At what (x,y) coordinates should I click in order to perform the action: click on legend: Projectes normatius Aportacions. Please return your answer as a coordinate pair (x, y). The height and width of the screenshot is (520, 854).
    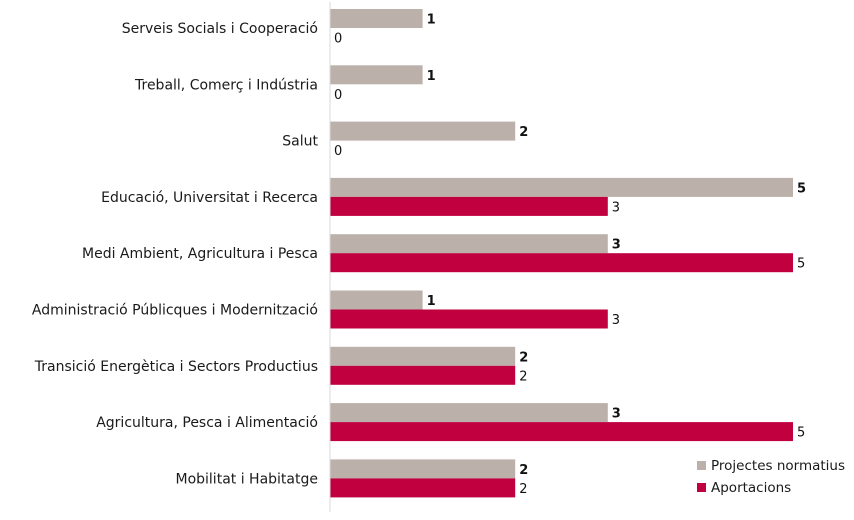
    Looking at the image, I should click on (771, 477).